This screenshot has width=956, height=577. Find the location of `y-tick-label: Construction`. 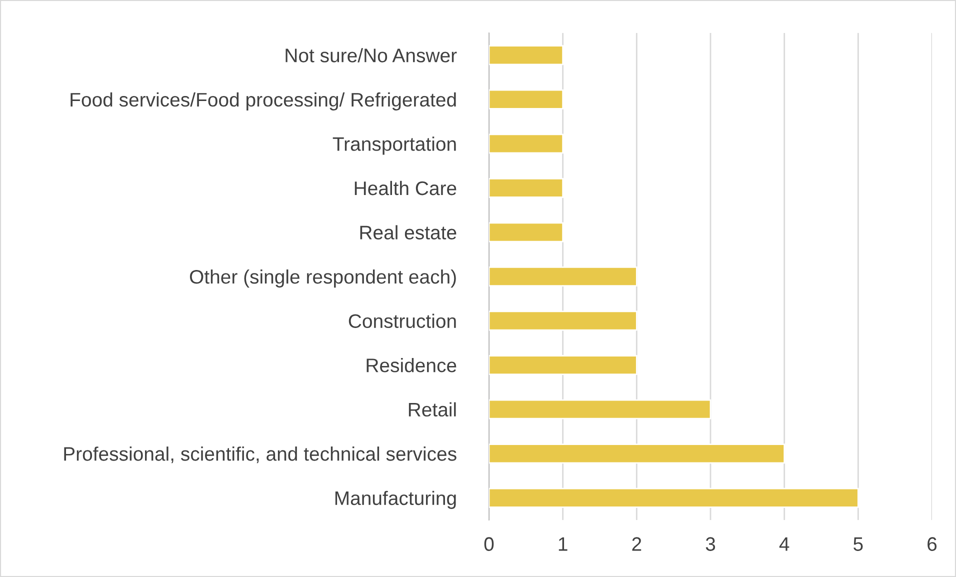

y-tick-label: Construction is located at coordinates (402, 321).